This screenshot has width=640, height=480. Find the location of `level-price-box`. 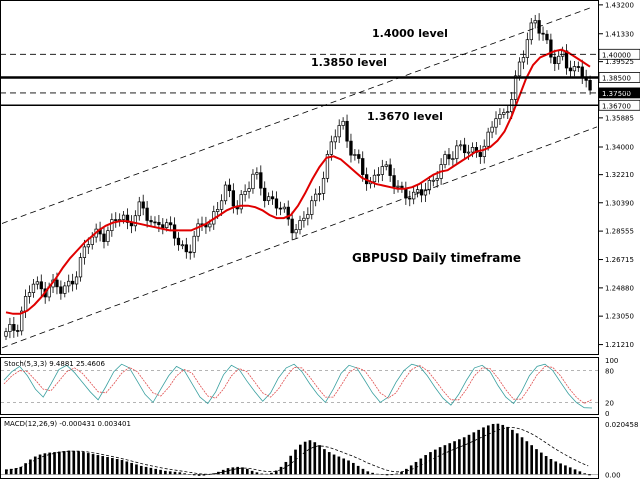

level-price-box is located at coordinates (619, 77).